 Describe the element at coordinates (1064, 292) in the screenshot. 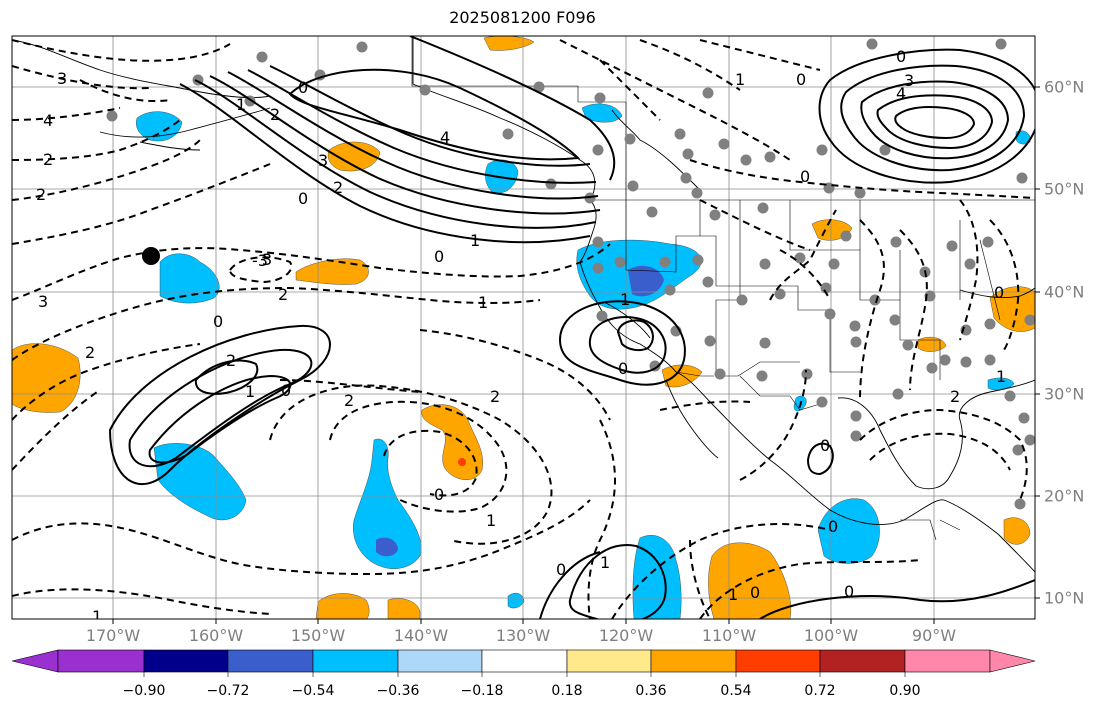

I see `lat-label: 40°N` at that location.